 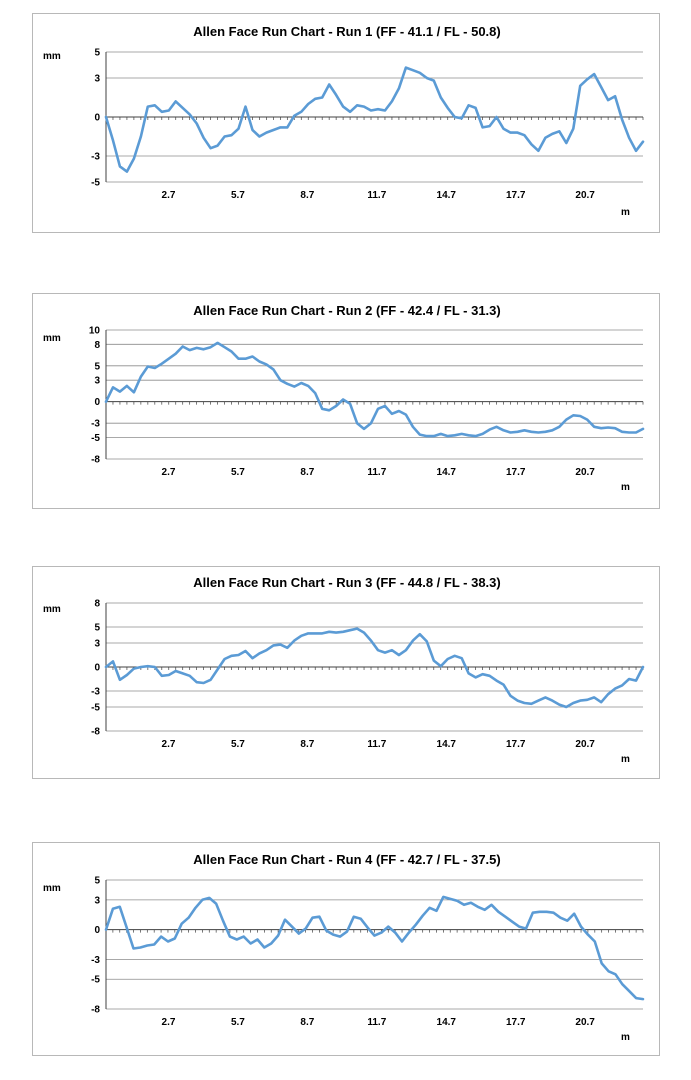 What do you see at coordinates (95, 331) in the screenshot?
I see `y-tick-label: 10` at bounding box center [95, 331].